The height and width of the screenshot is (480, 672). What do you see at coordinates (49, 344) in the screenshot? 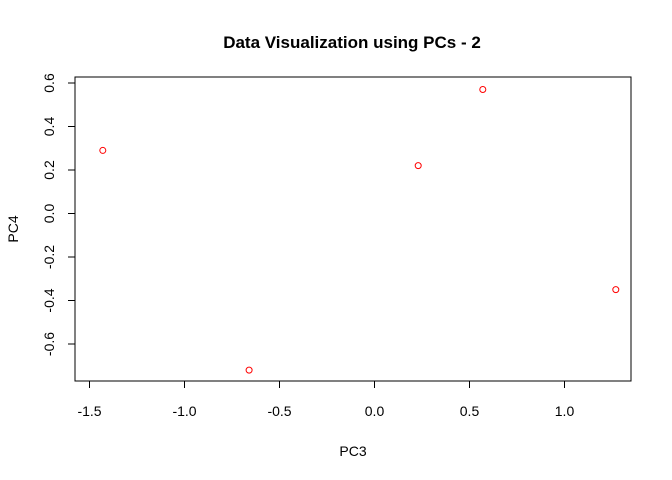
I see `y-tick-label: -0.6` at bounding box center [49, 344].